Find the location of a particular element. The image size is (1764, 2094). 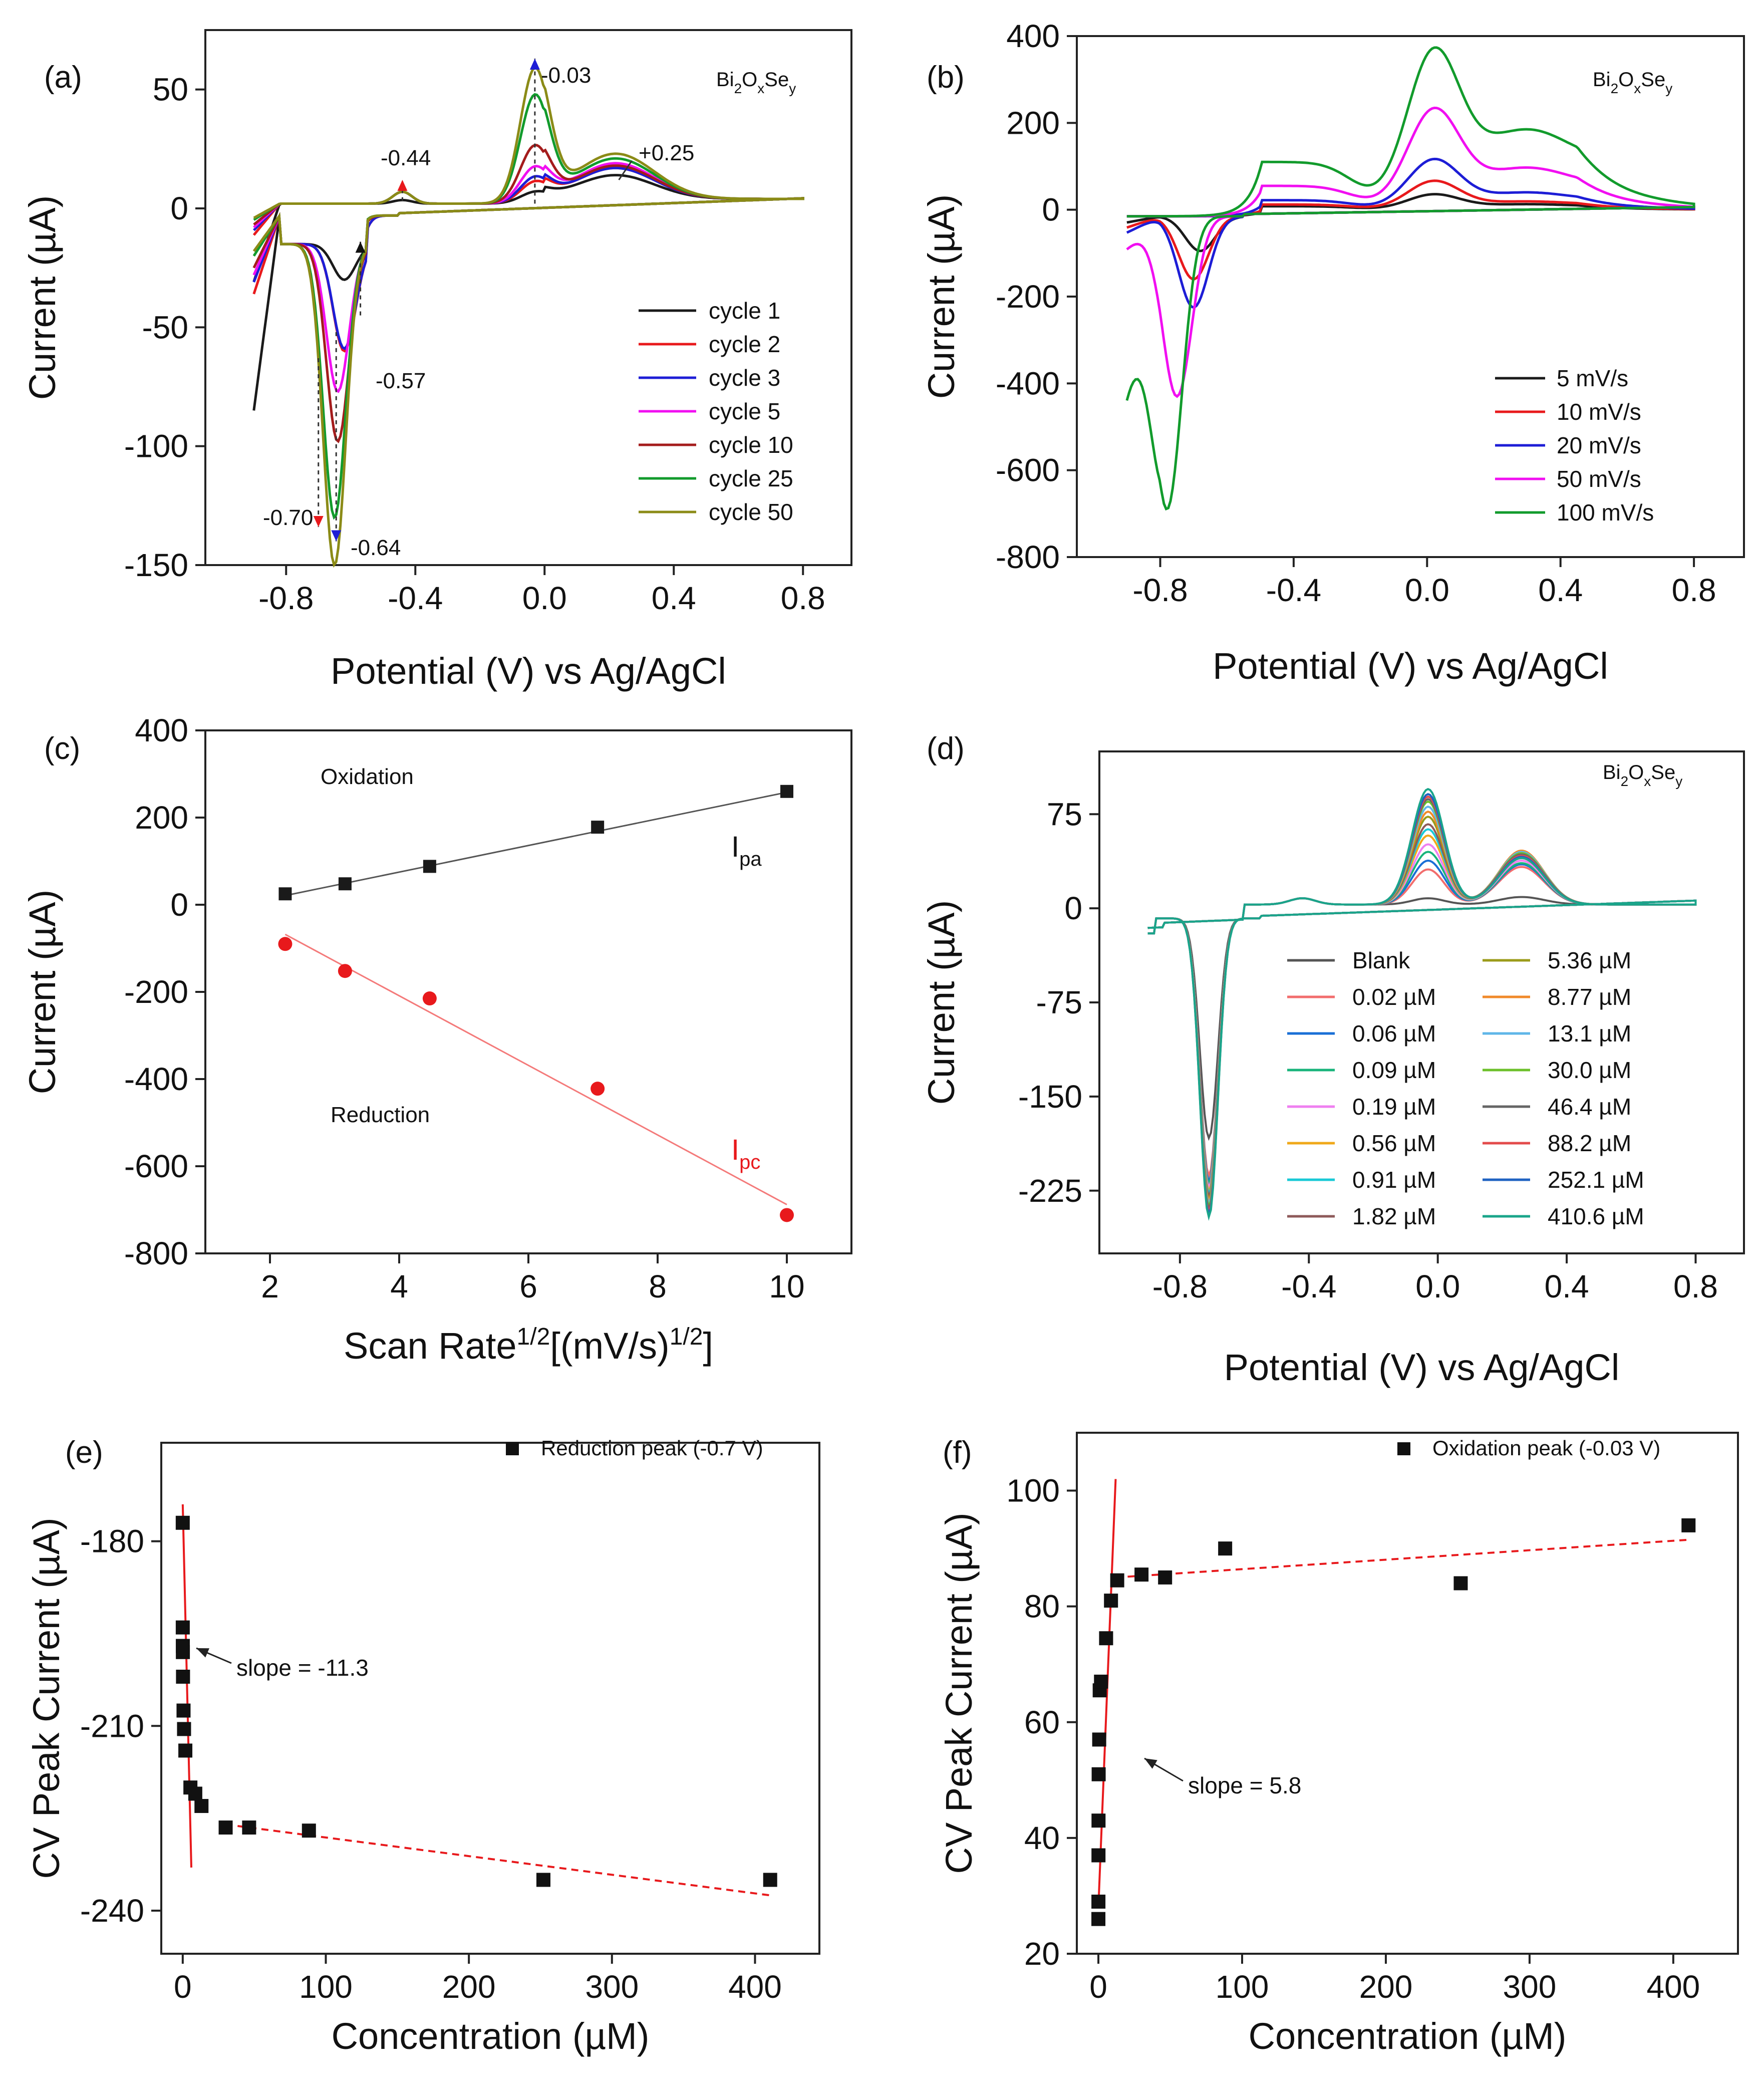

legend-label: Reduction peak (-0.7 V) is located at coordinates (652, 1448).